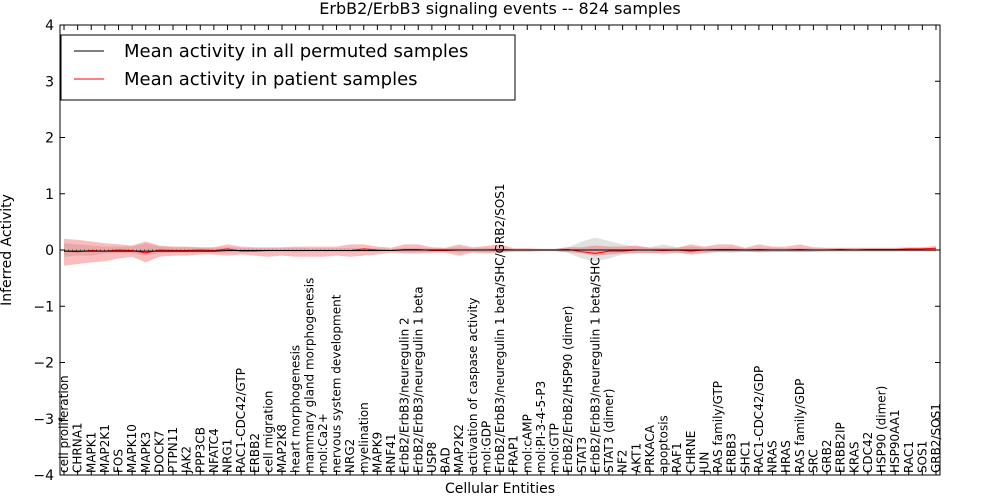  Describe the element at coordinates (43, 476) in the screenshot. I see `y-tick-label: −4` at that location.